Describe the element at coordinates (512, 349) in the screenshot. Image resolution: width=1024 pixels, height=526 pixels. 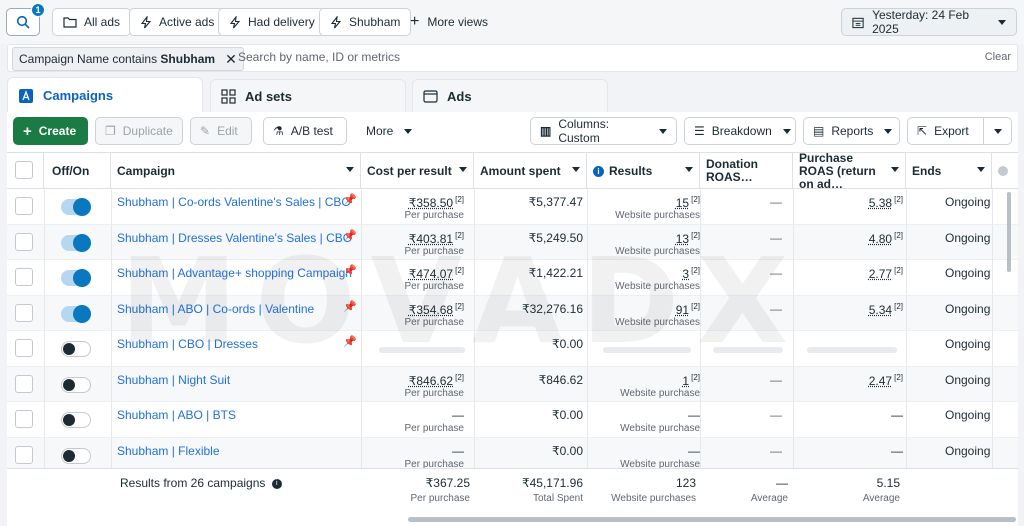
I see `table-row: Shubham | CBO | Dresses 📌 ₹0.00 Ongoing` at that location.